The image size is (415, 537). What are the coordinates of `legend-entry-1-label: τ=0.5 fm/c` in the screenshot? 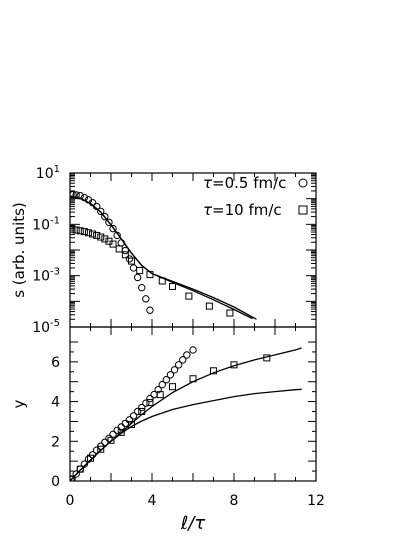 It's located at (244, 183).